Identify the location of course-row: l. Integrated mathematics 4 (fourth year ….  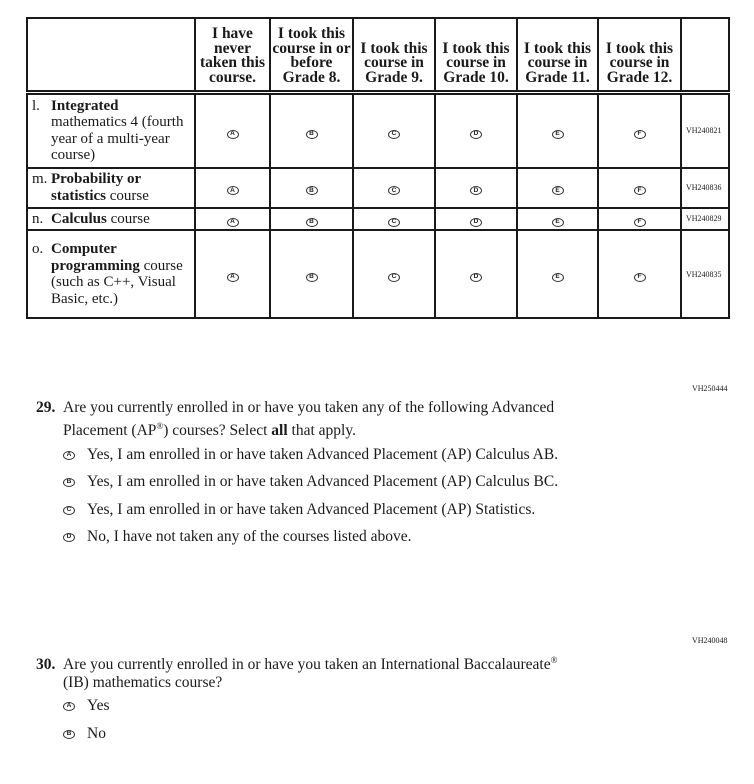
(378, 130).